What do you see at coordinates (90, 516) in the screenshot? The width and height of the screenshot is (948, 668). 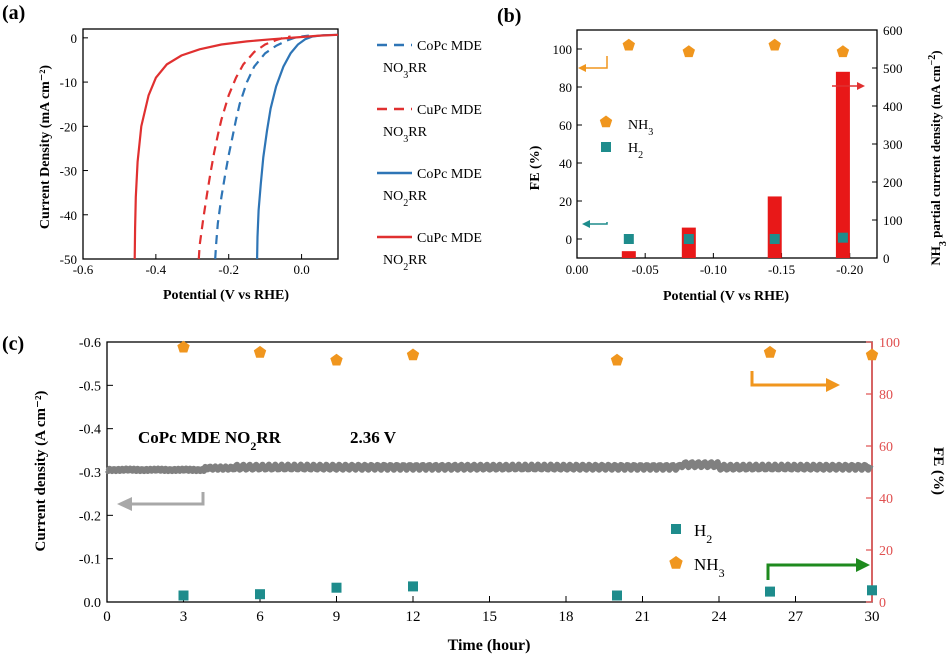 I see `panel-c-ytick-label: -0.2` at bounding box center [90, 516].